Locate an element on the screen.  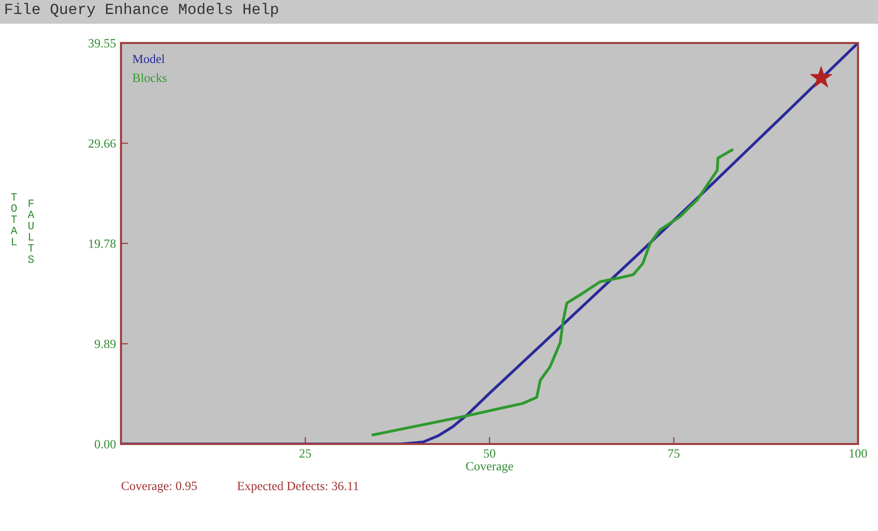
x-tick-label: 100 is located at coordinates (858, 453).